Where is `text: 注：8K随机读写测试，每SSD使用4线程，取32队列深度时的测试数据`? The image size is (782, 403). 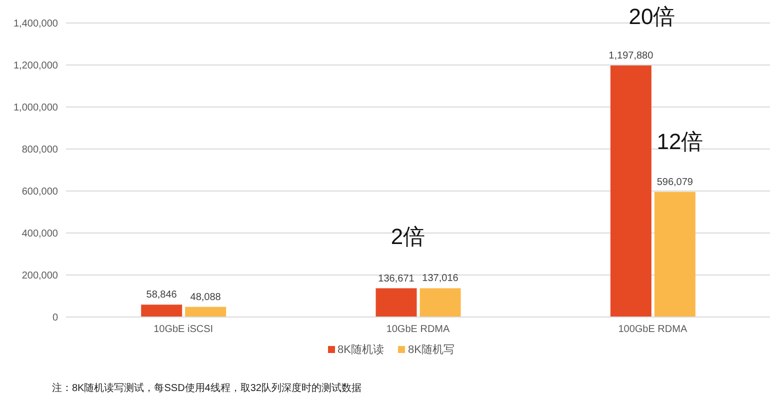
text: 注：8K随机读写测试，每SSD使用4线程，取32队列深度时的测试数据 is located at coordinates (207, 388).